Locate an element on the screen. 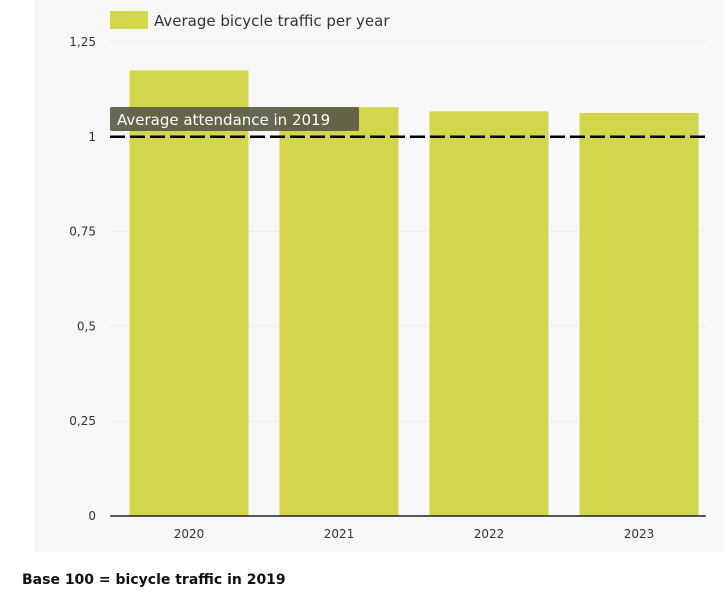 The width and height of the screenshot is (724, 604). bar-2020 is located at coordinates (189, 293).